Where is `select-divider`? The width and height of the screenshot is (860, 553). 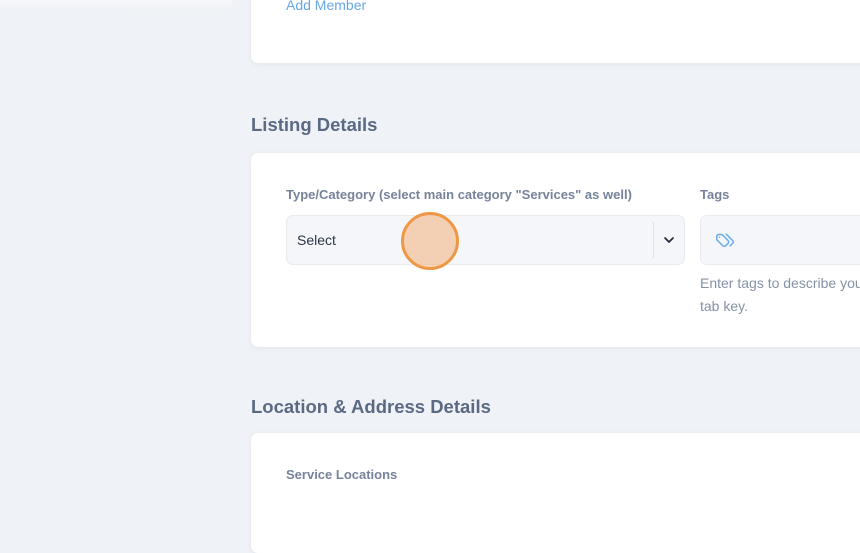 select-divider is located at coordinates (653, 240).